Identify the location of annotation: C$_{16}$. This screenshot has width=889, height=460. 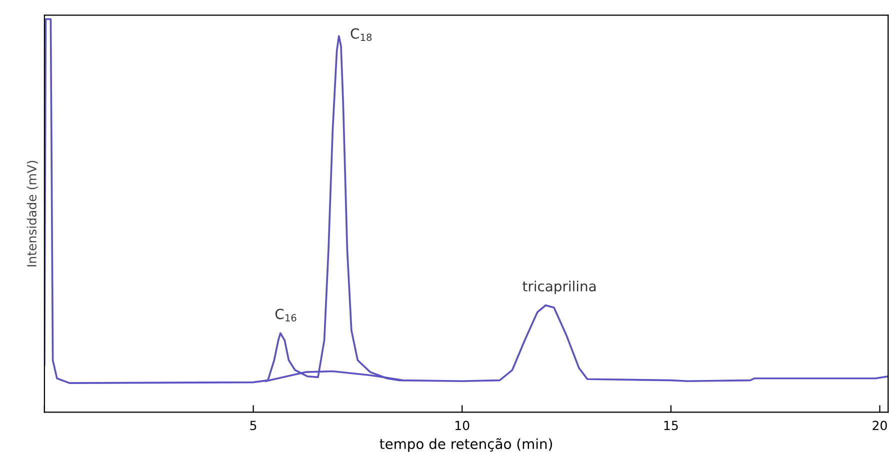
(285, 315).